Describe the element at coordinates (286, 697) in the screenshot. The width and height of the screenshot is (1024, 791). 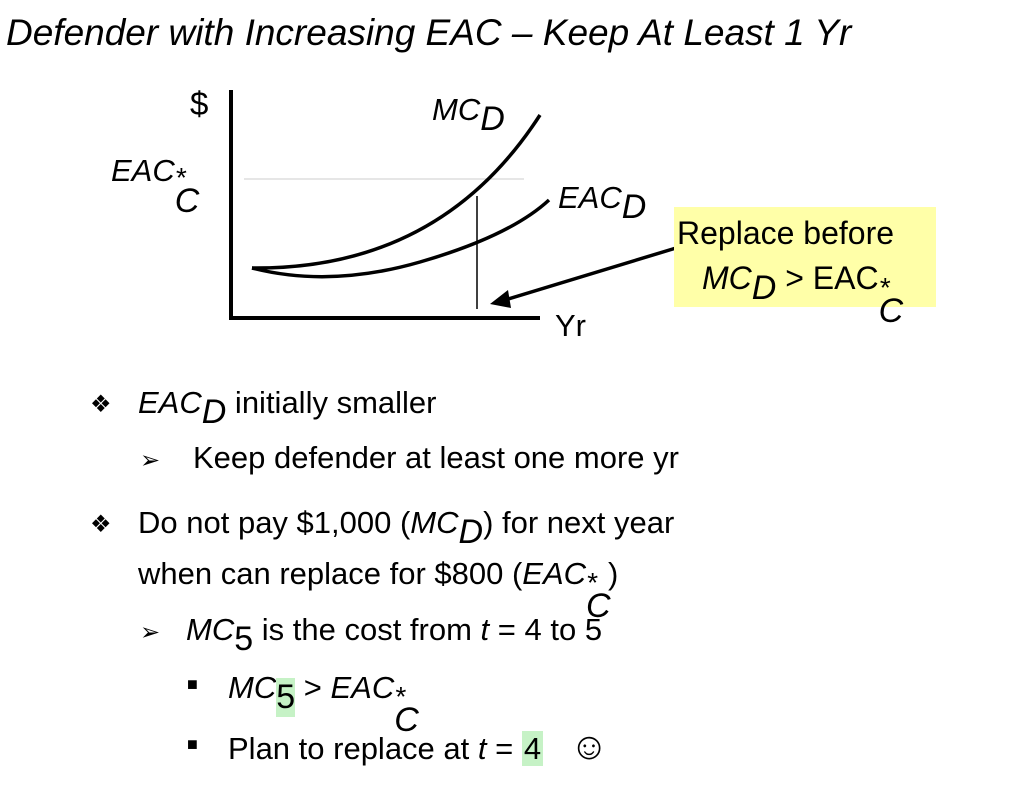
I see `mc5-highlight: 5` at that location.